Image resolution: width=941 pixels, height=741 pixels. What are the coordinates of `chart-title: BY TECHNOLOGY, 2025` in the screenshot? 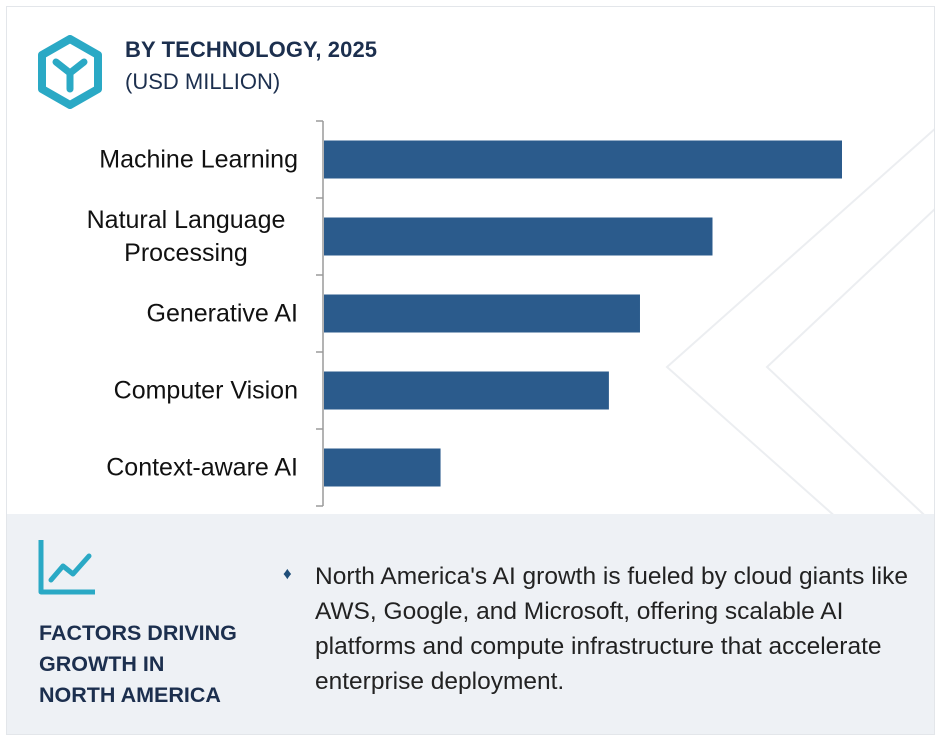 It's located at (251, 49).